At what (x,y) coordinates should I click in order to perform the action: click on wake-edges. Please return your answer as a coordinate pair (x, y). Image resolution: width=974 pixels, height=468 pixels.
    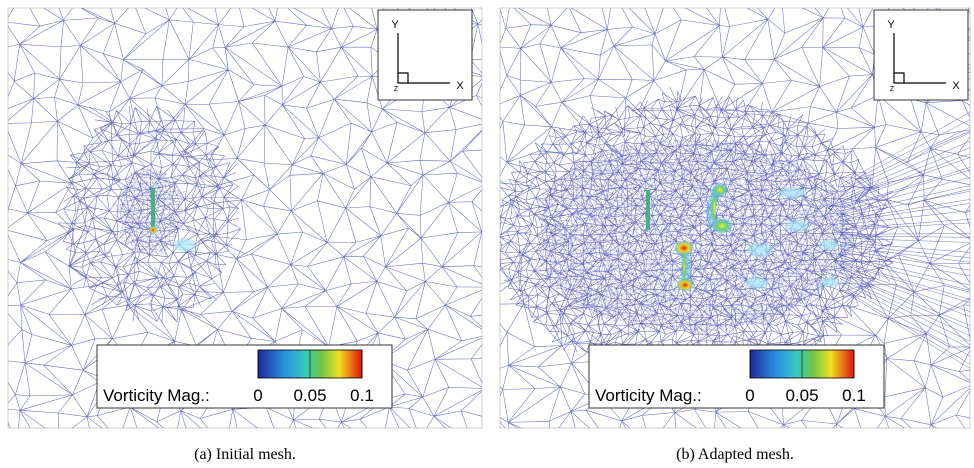
    Looking at the image, I should click on (904, 240).